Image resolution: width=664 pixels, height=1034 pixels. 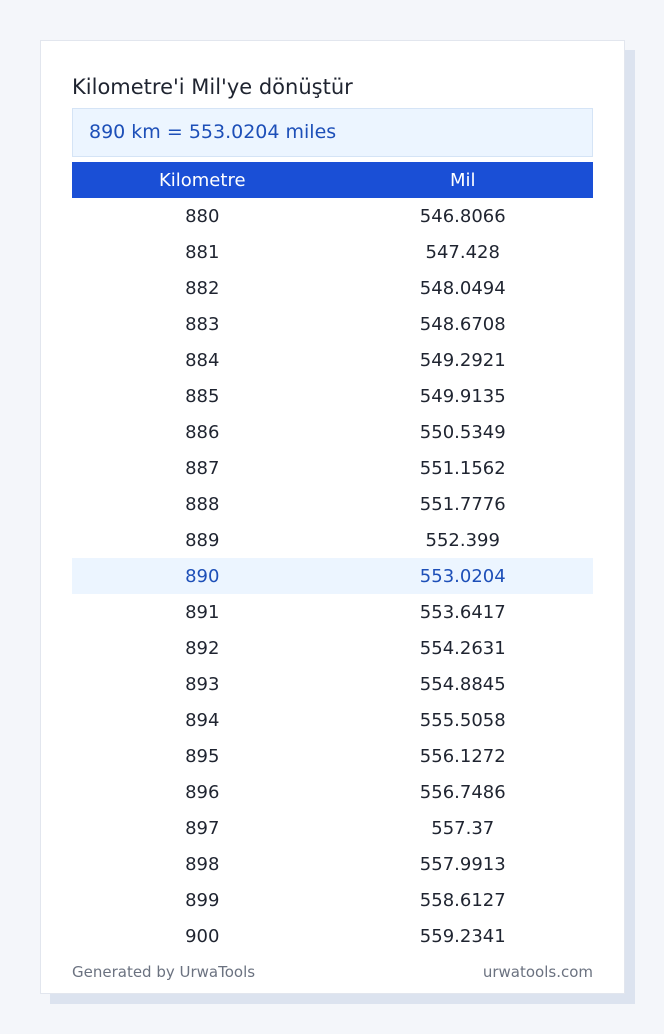 I want to click on cell-mil: 546.8066, so click(x=462, y=216).